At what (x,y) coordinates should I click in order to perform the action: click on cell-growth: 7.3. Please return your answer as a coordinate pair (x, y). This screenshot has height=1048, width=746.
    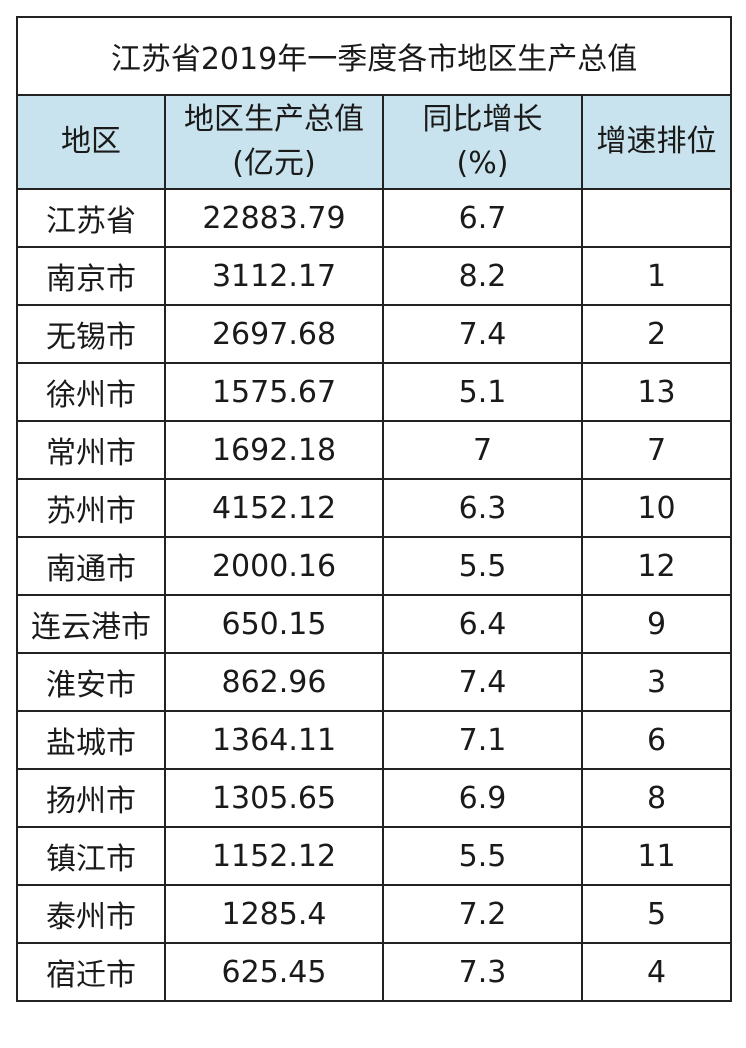
    Looking at the image, I should click on (482, 972).